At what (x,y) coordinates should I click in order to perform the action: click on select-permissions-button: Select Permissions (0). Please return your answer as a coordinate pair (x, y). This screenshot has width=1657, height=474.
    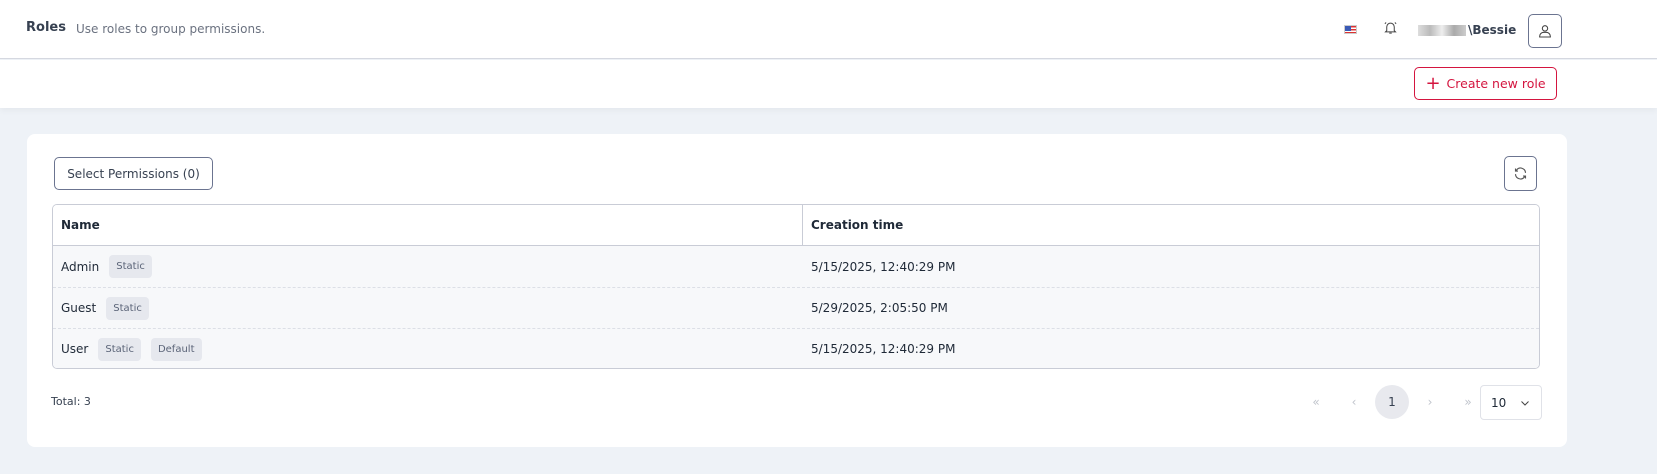
    Looking at the image, I should click on (133, 173).